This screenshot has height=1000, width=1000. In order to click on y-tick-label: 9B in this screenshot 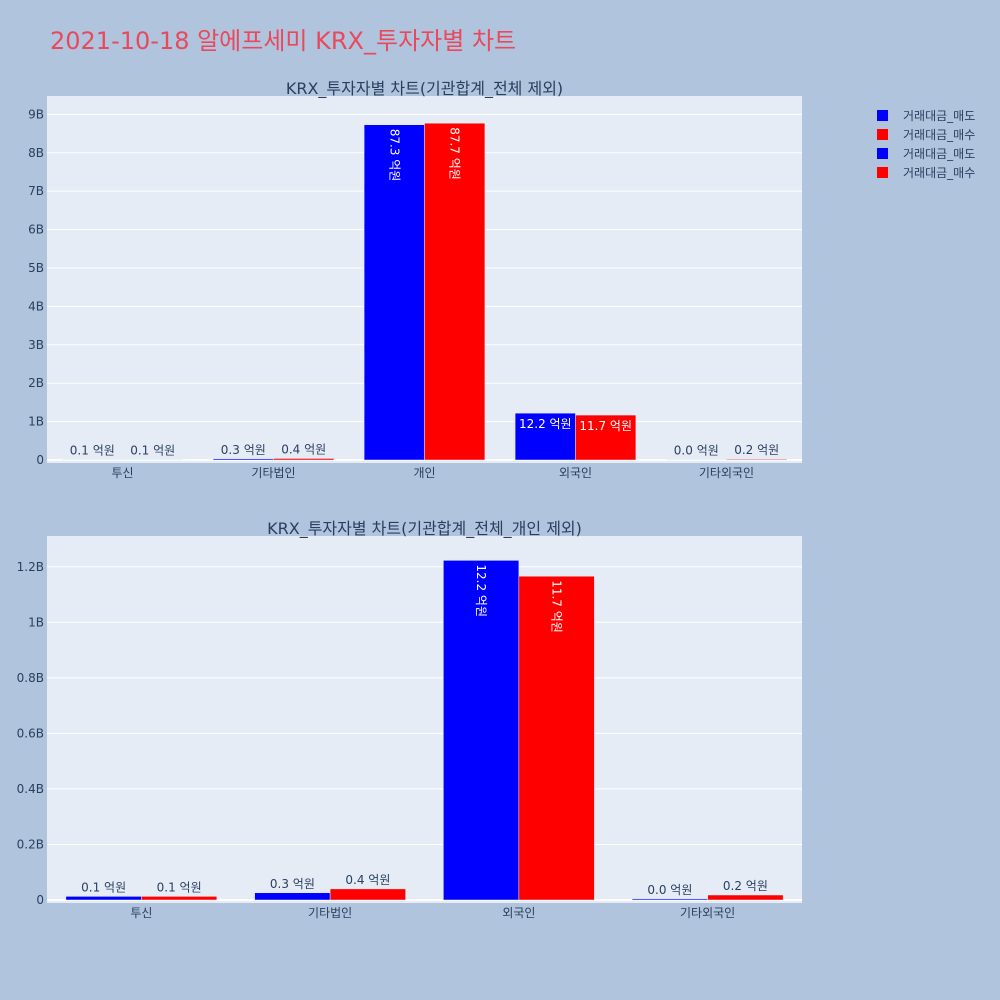, I will do `click(36, 114)`.